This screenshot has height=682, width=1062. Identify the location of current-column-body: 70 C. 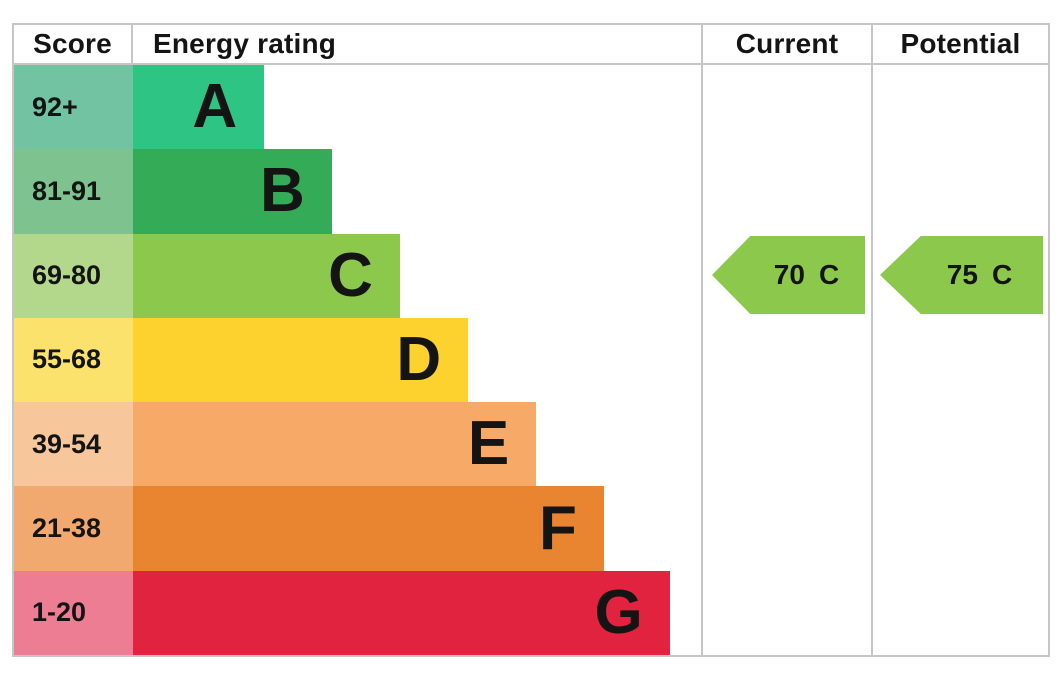
(787, 360).